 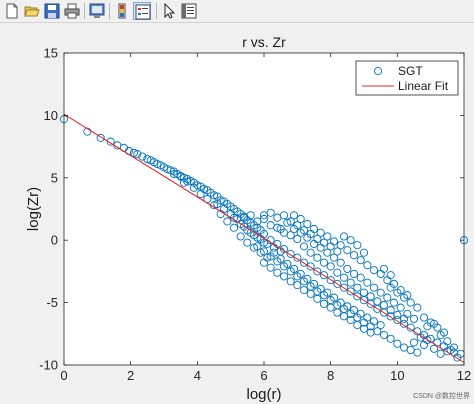 I want to click on legend-sgt-label: SGT, so click(x=410, y=71).